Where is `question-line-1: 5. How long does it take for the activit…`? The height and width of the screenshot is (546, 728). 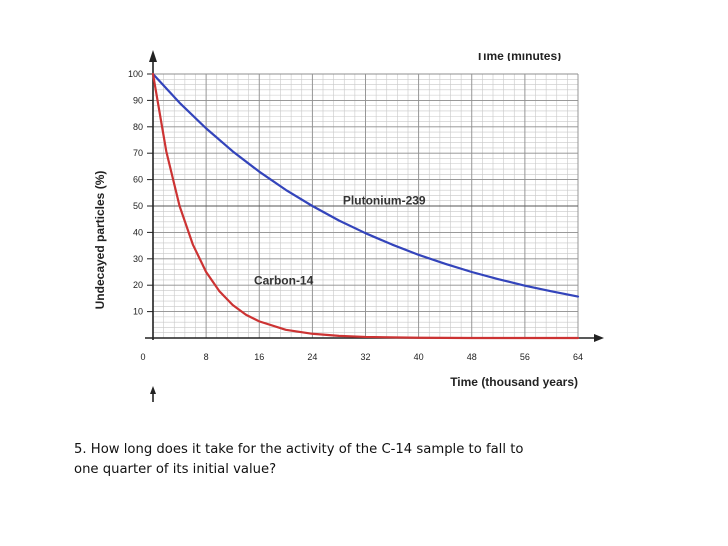
question-line-1: 5. How long does it take for the activit… is located at coordinates (299, 449).